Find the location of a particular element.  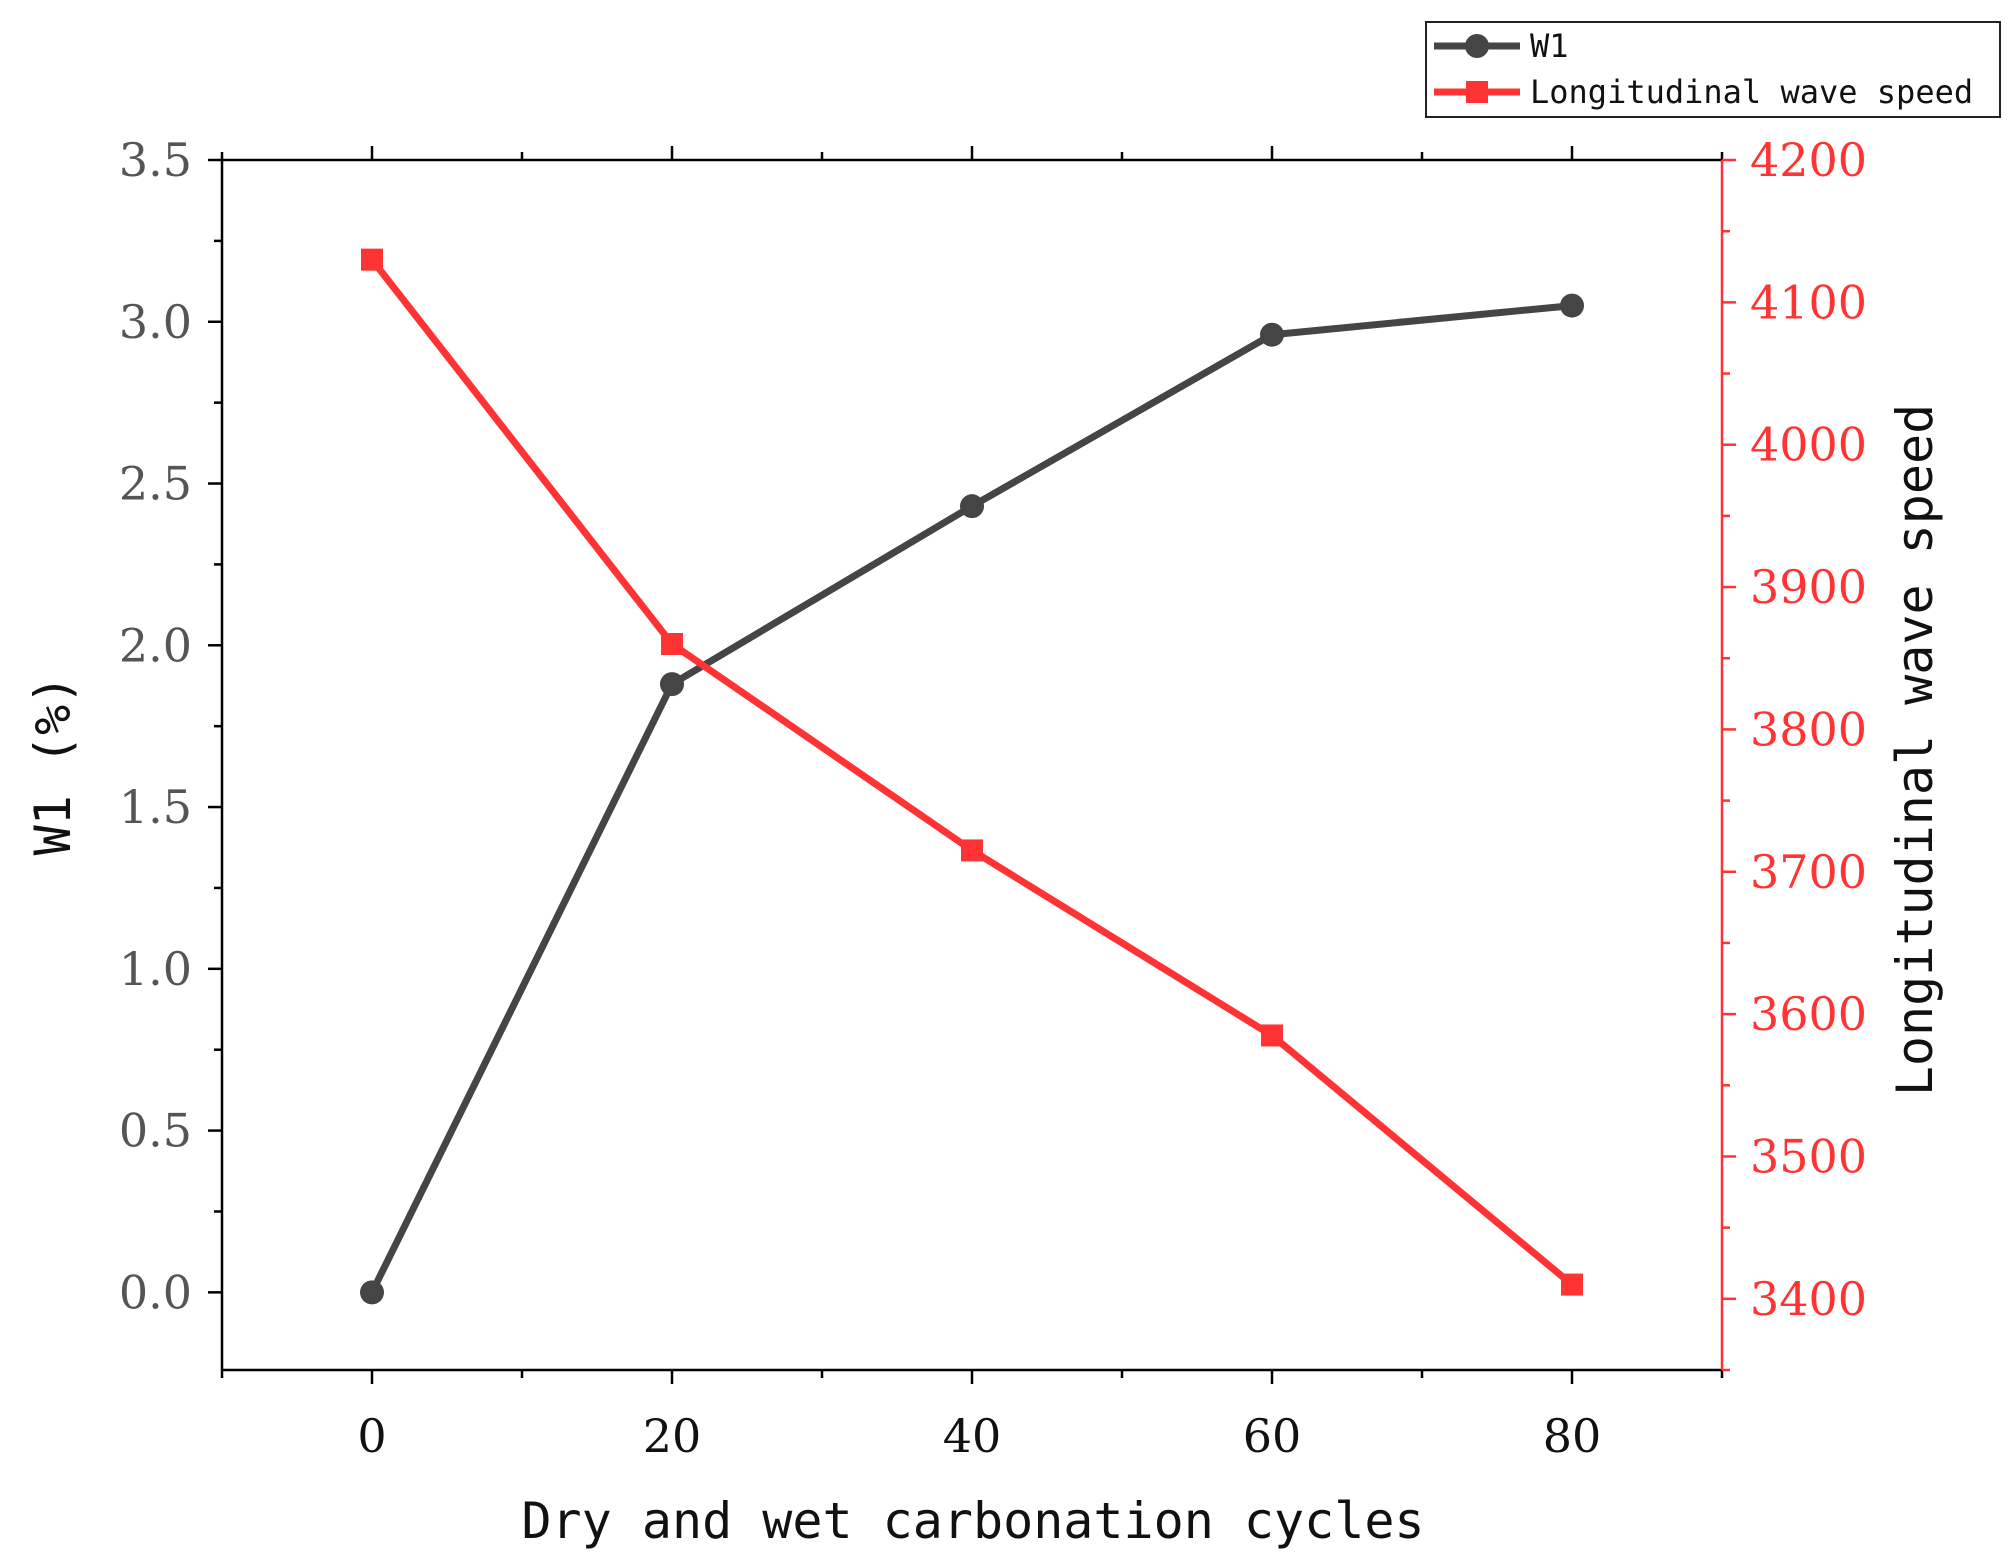

y-right-tick-label: 4000 is located at coordinates (1808, 445).